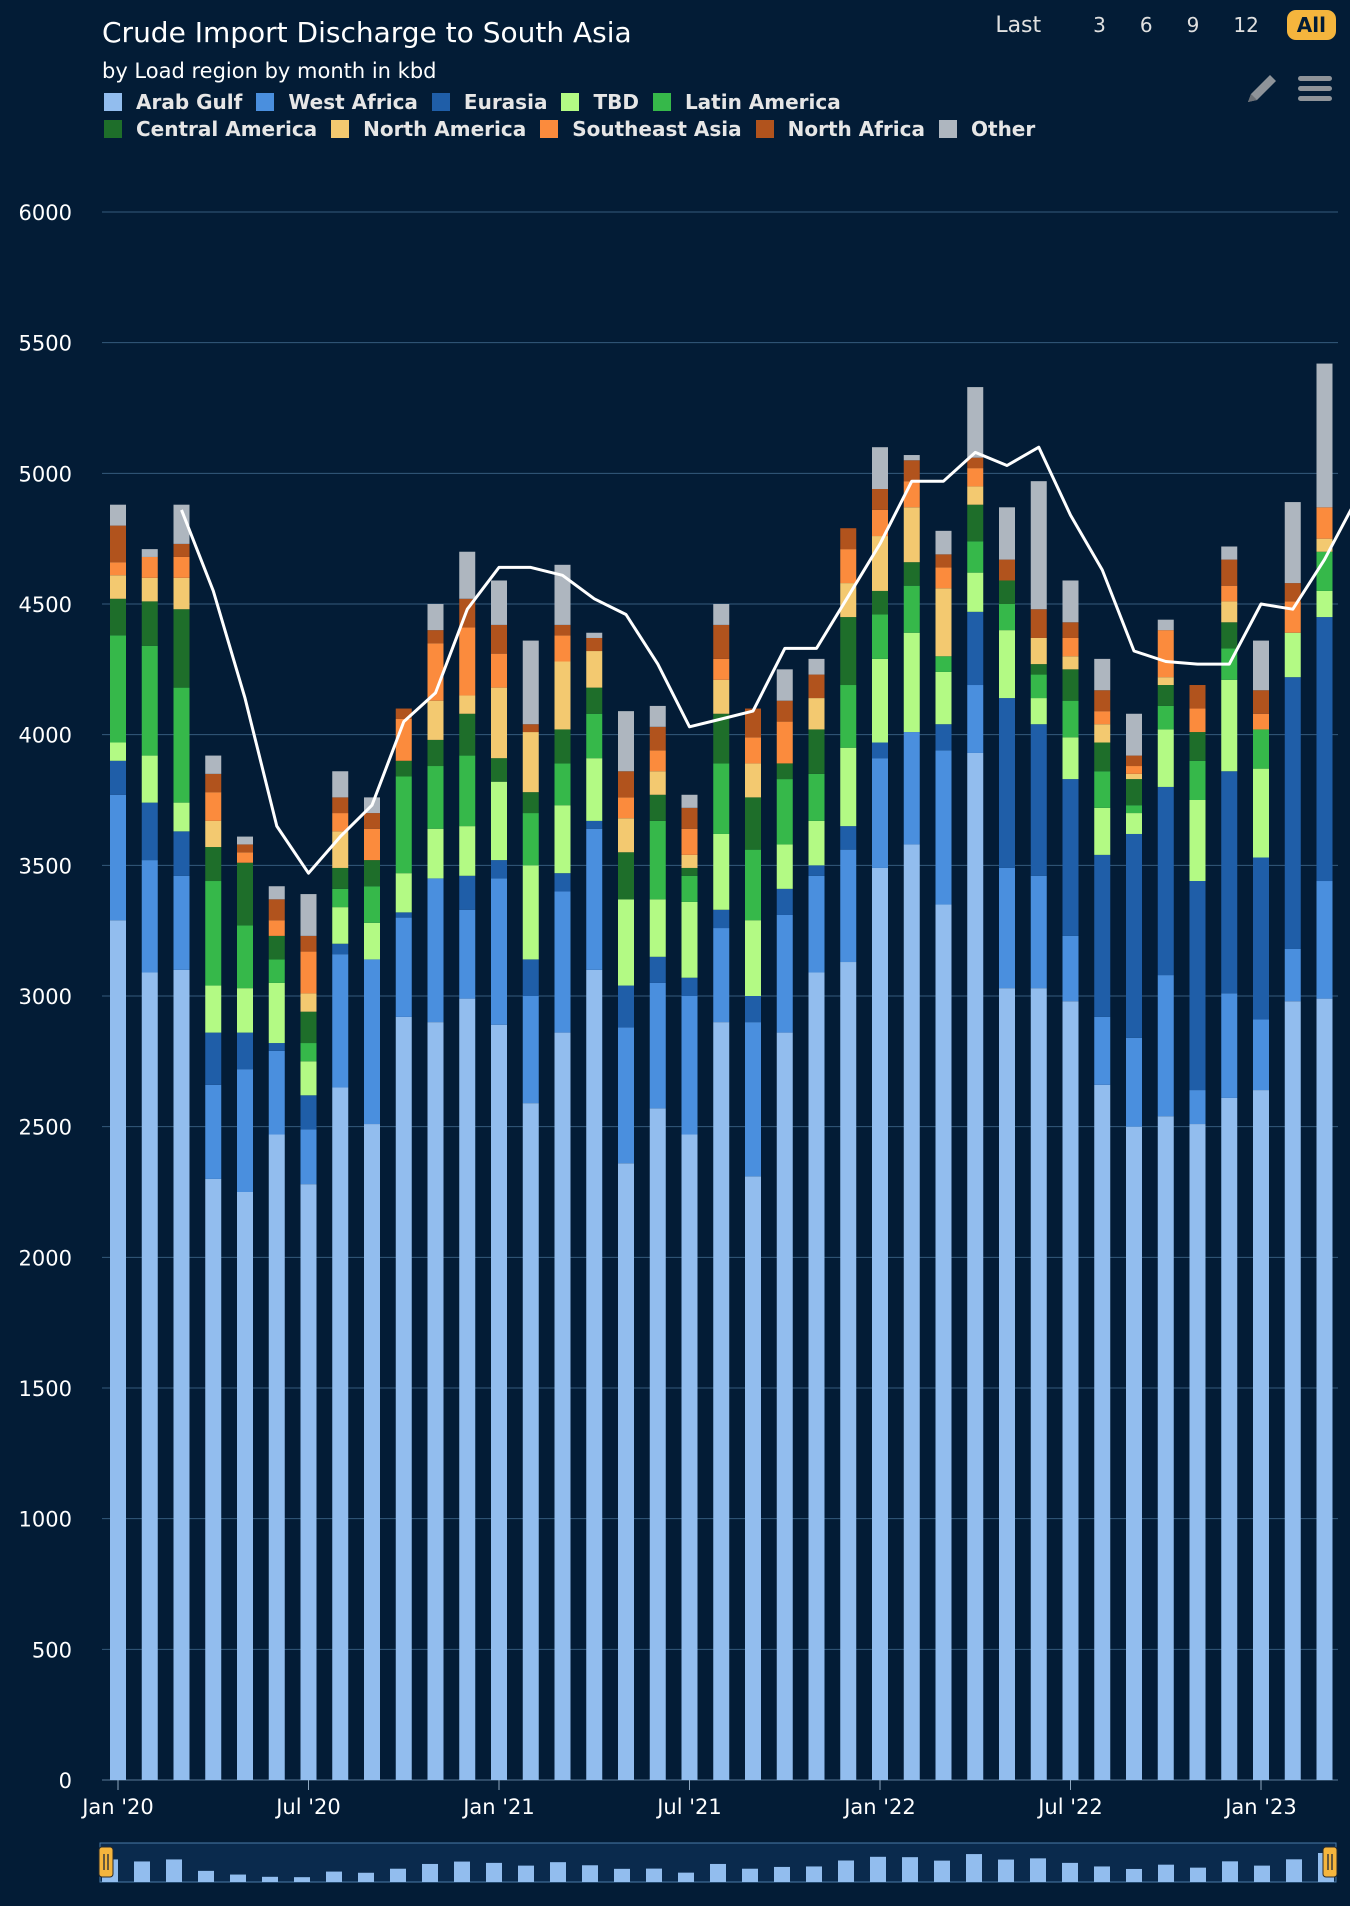  What do you see at coordinates (641, 129) in the screenshot?
I see `legend-item-southeast-asia: Southeast Asia` at bounding box center [641, 129].